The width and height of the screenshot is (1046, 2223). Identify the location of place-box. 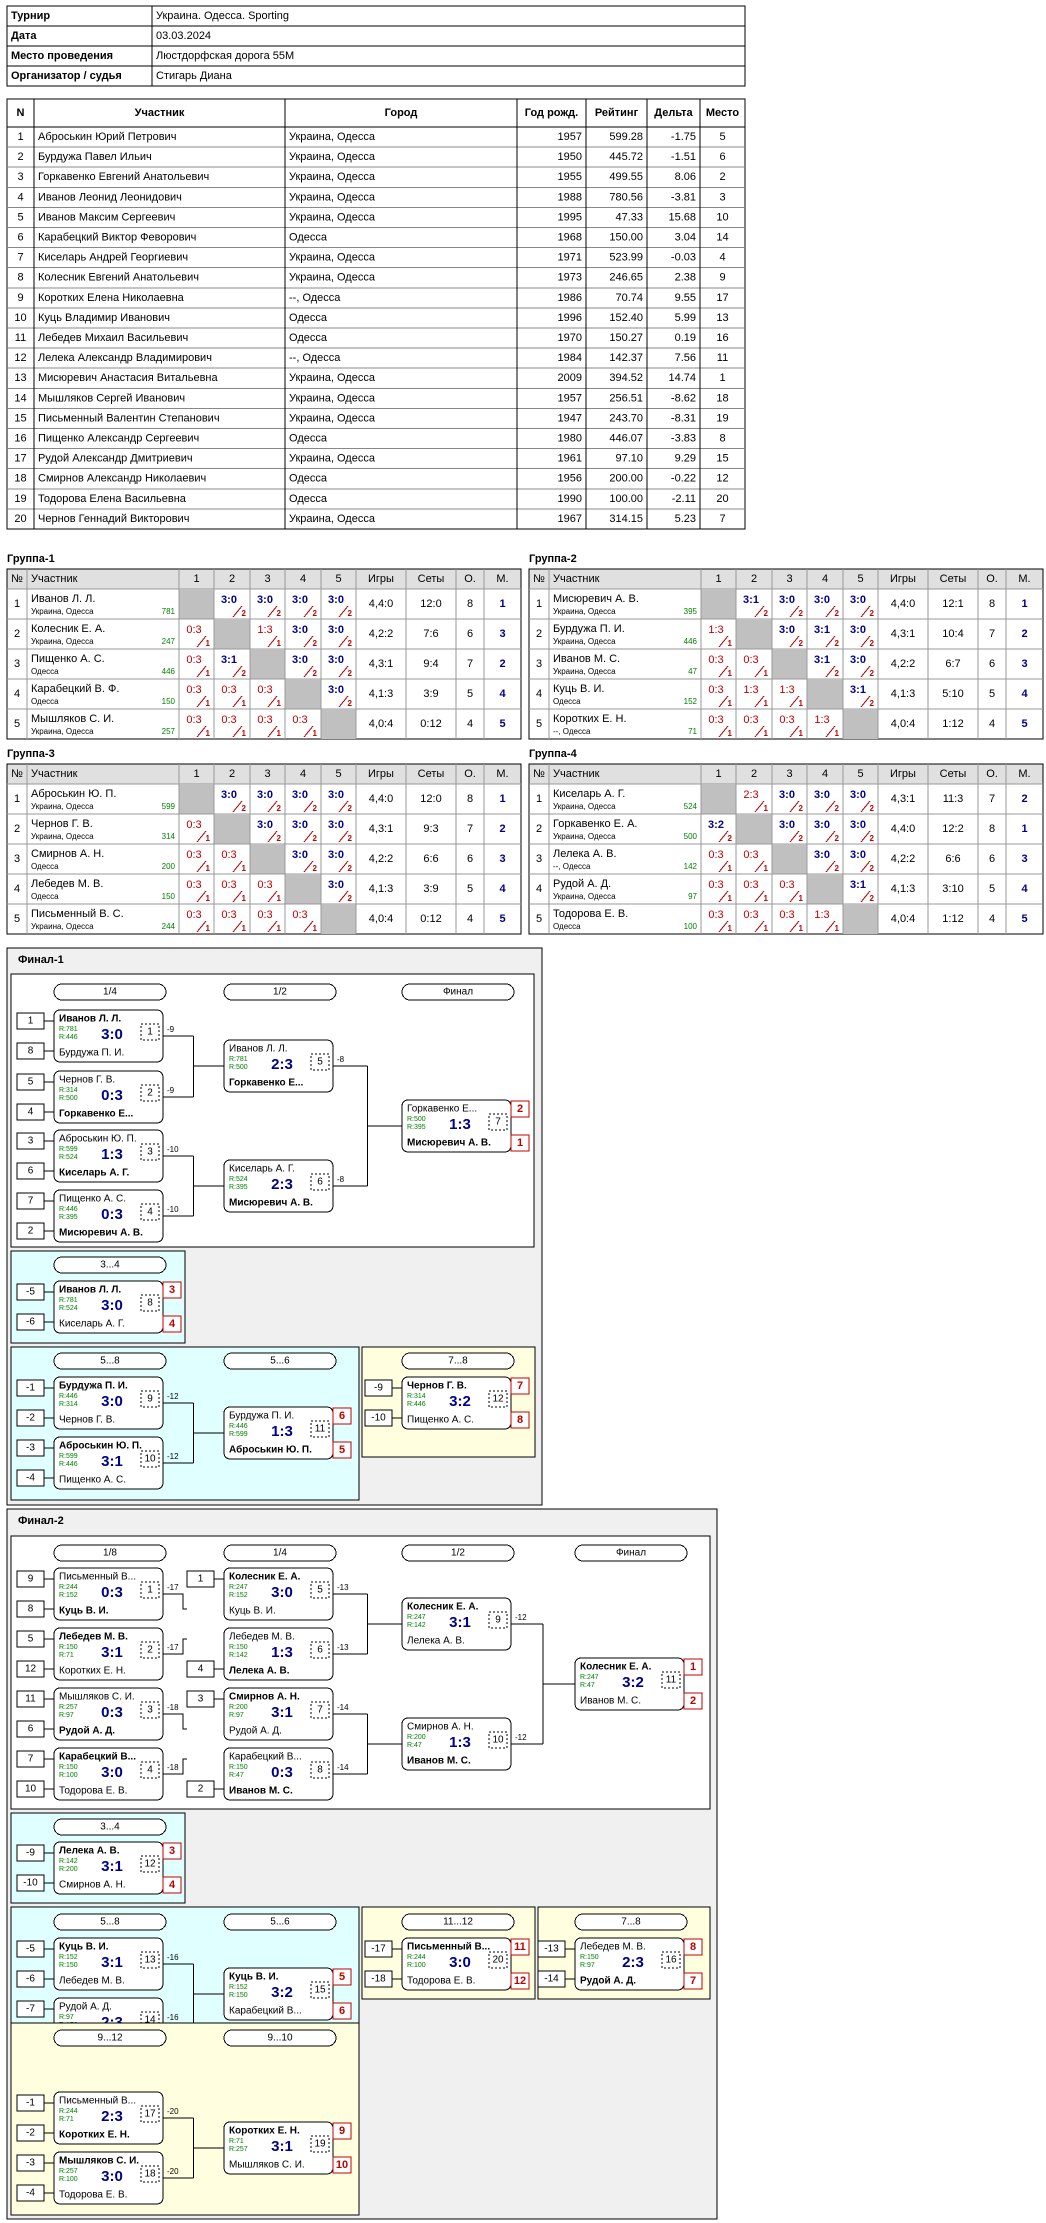
(693, 1947).